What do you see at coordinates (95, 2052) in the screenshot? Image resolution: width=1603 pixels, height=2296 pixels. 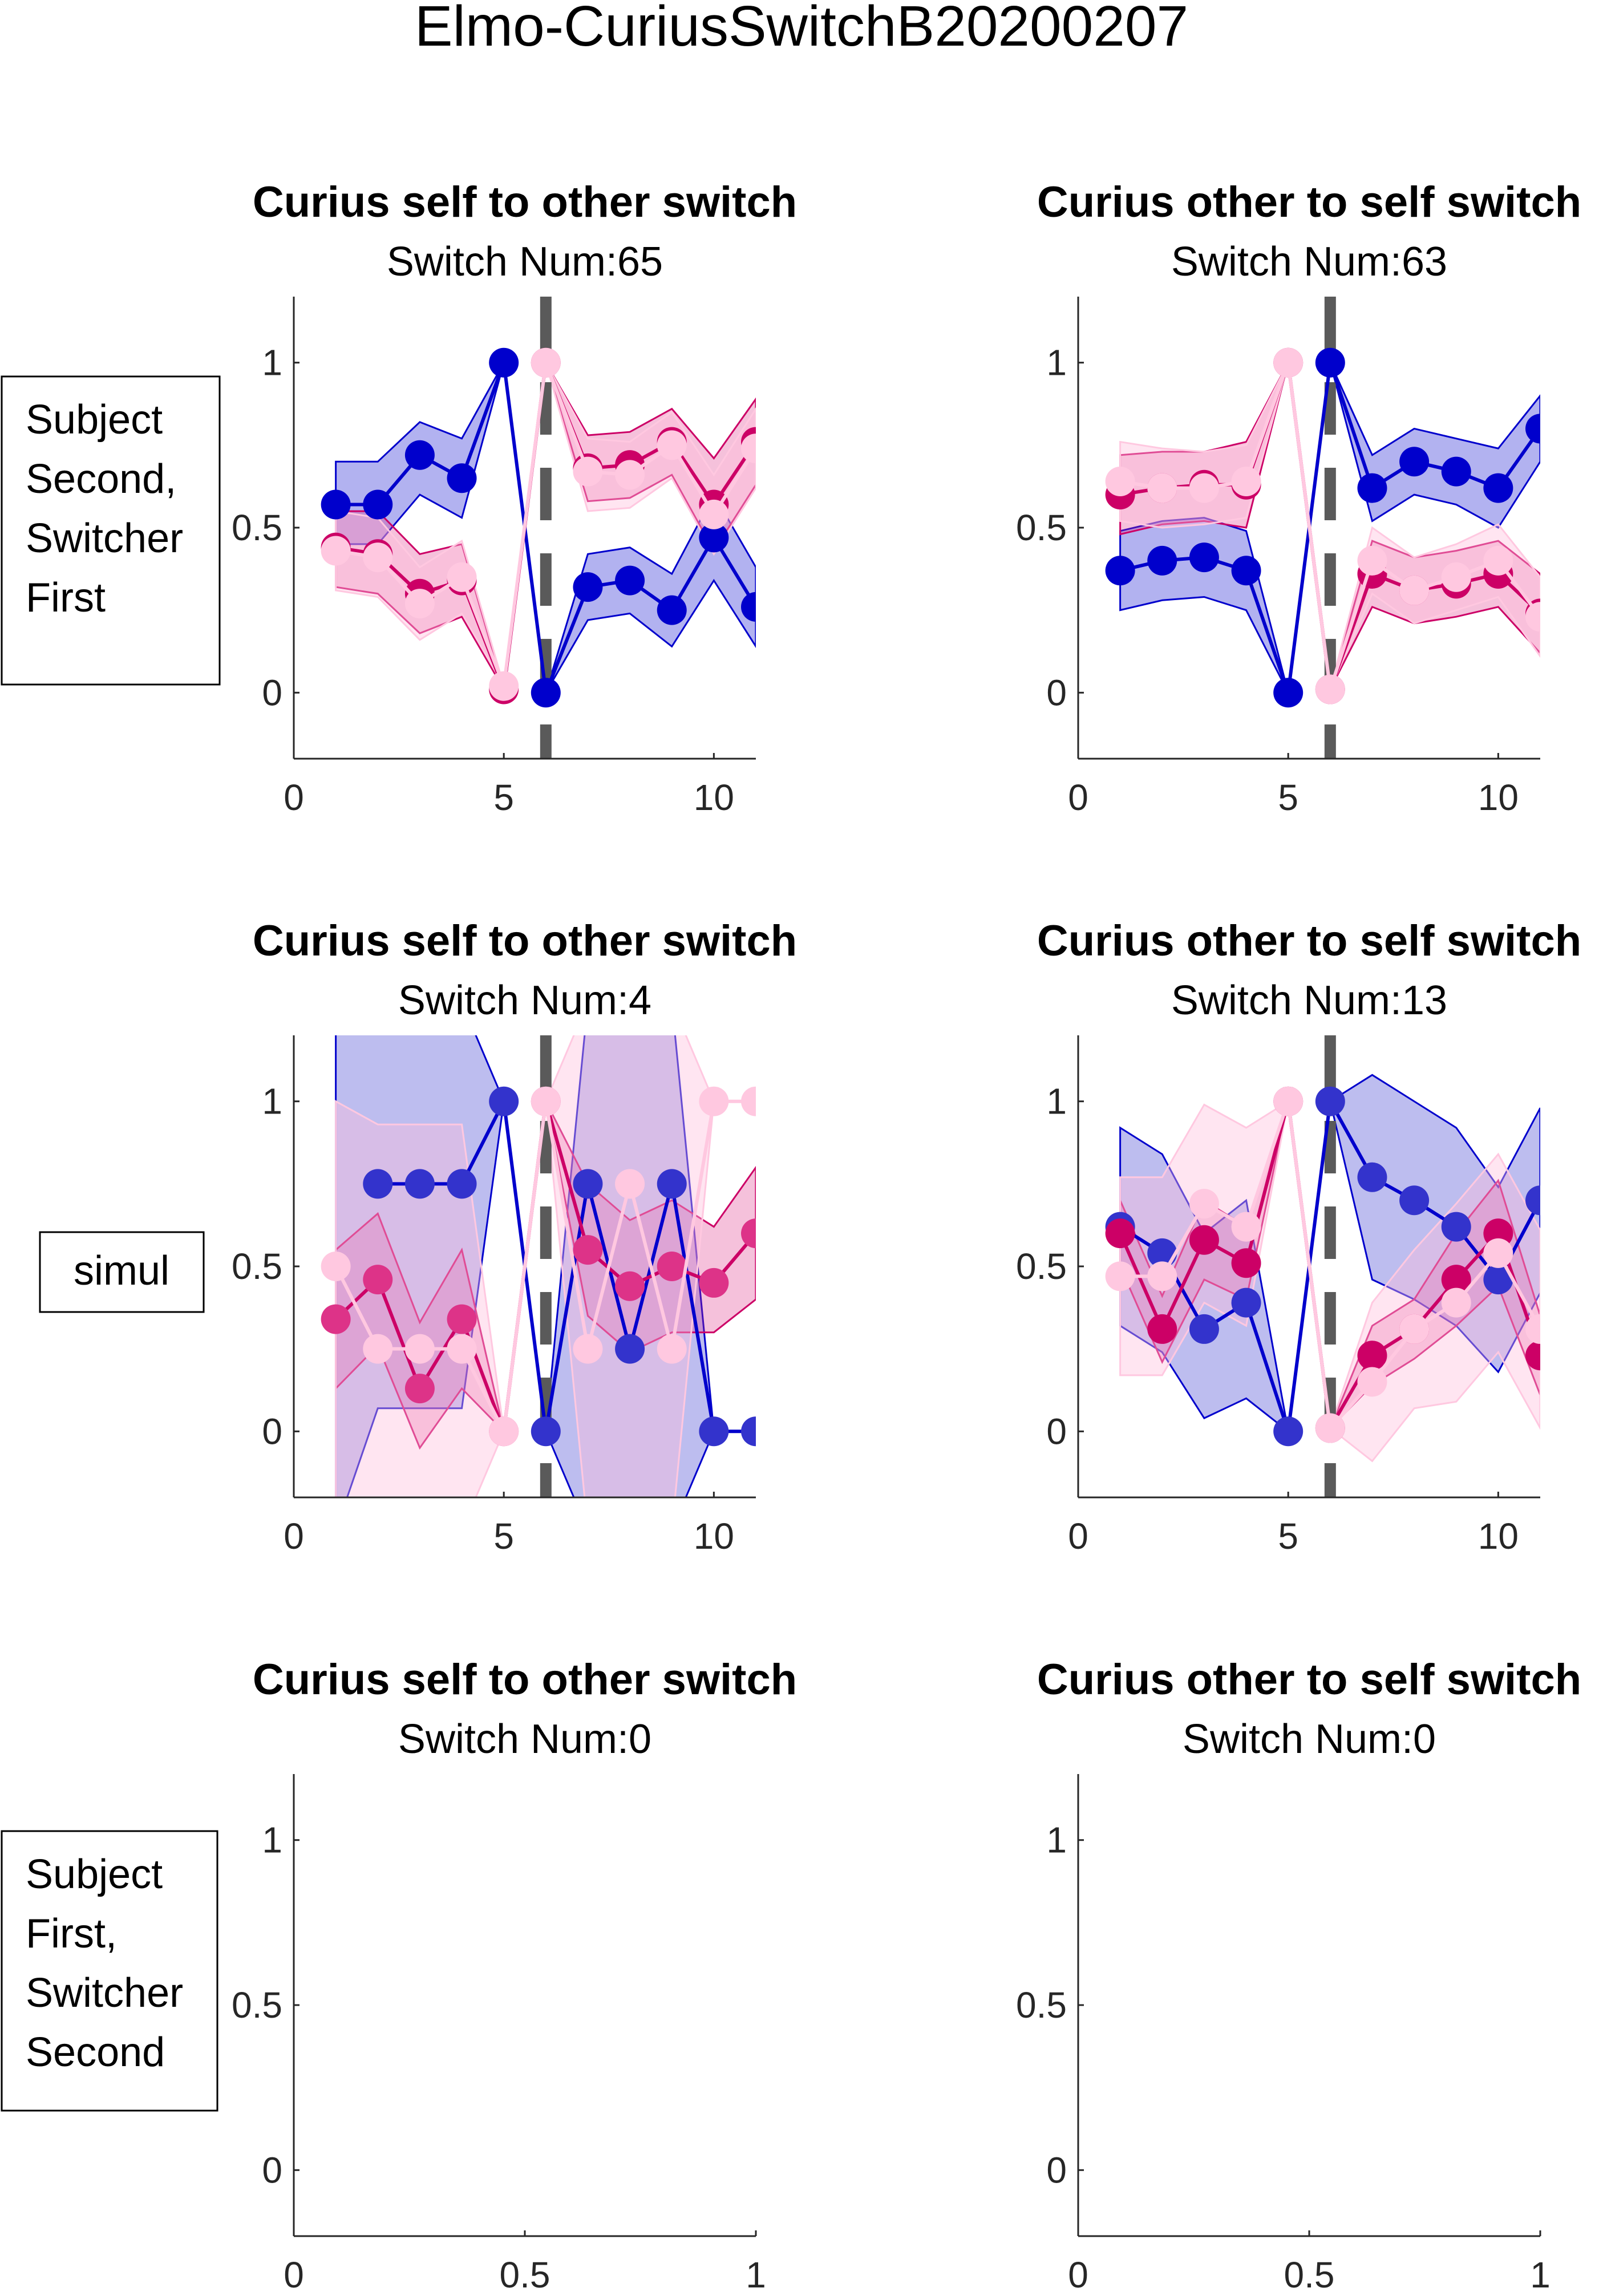 I see `row-label-line: Second` at bounding box center [95, 2052].